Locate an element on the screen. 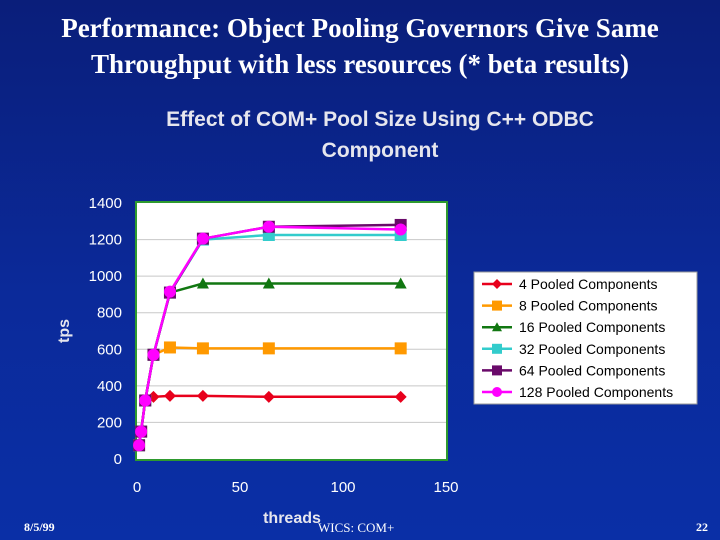  legend-item: 16 Pooled Components is located at coordinates (573, 327).